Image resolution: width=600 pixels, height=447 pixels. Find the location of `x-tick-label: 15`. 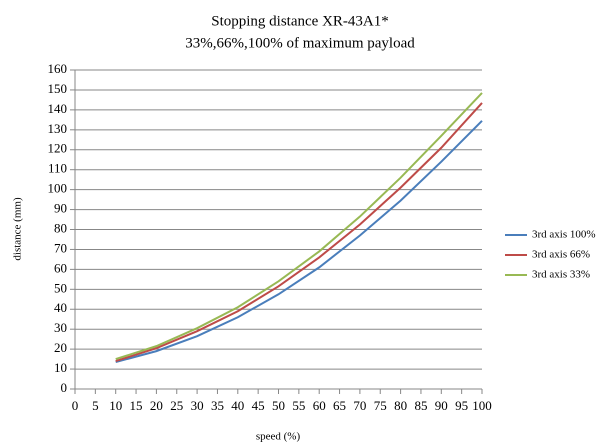

x-tick-label: 15 is located at coordinates (136, 405).